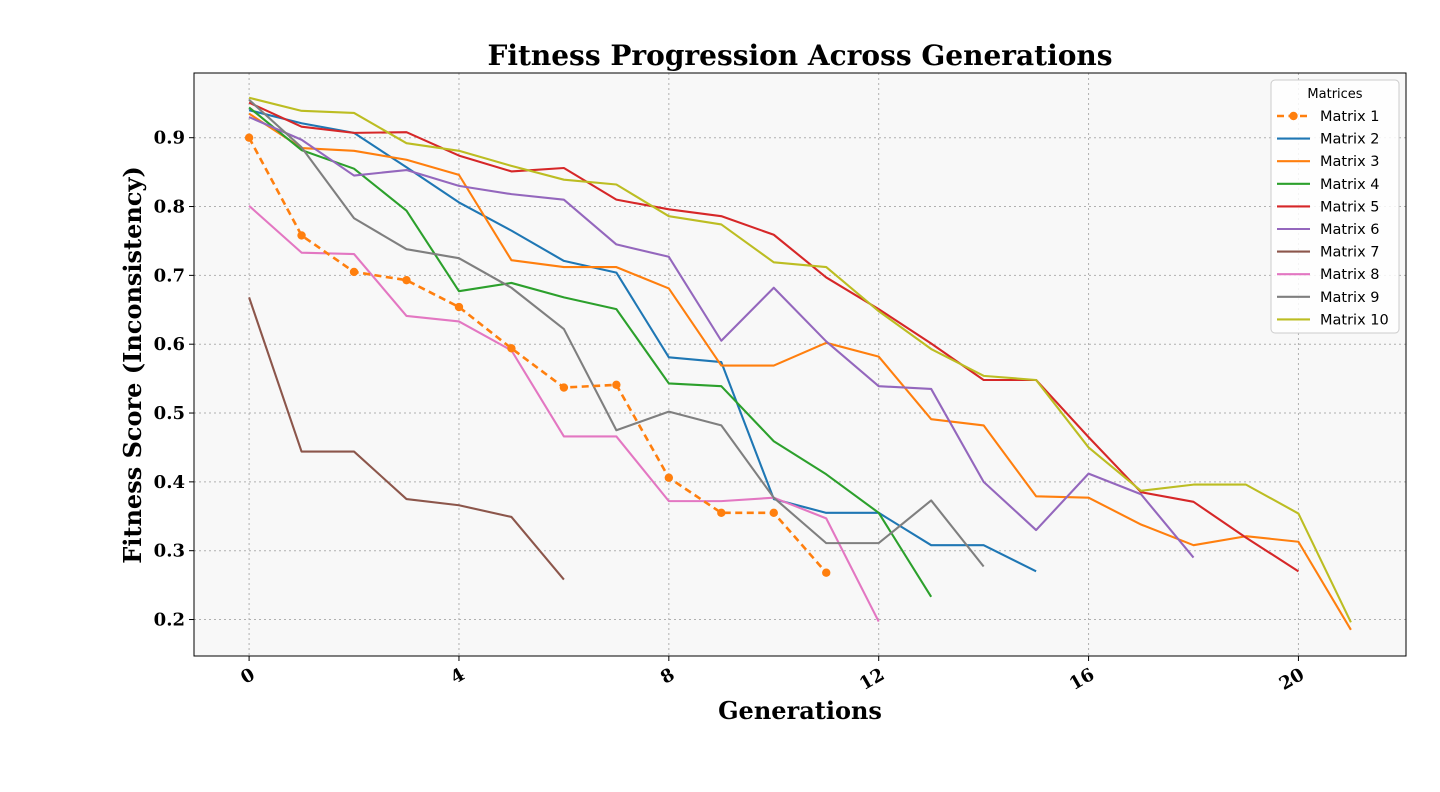  Describe the element at coordinates (169, 413) in the screenshot. I see `y-tick-label: 0.5` at that location.